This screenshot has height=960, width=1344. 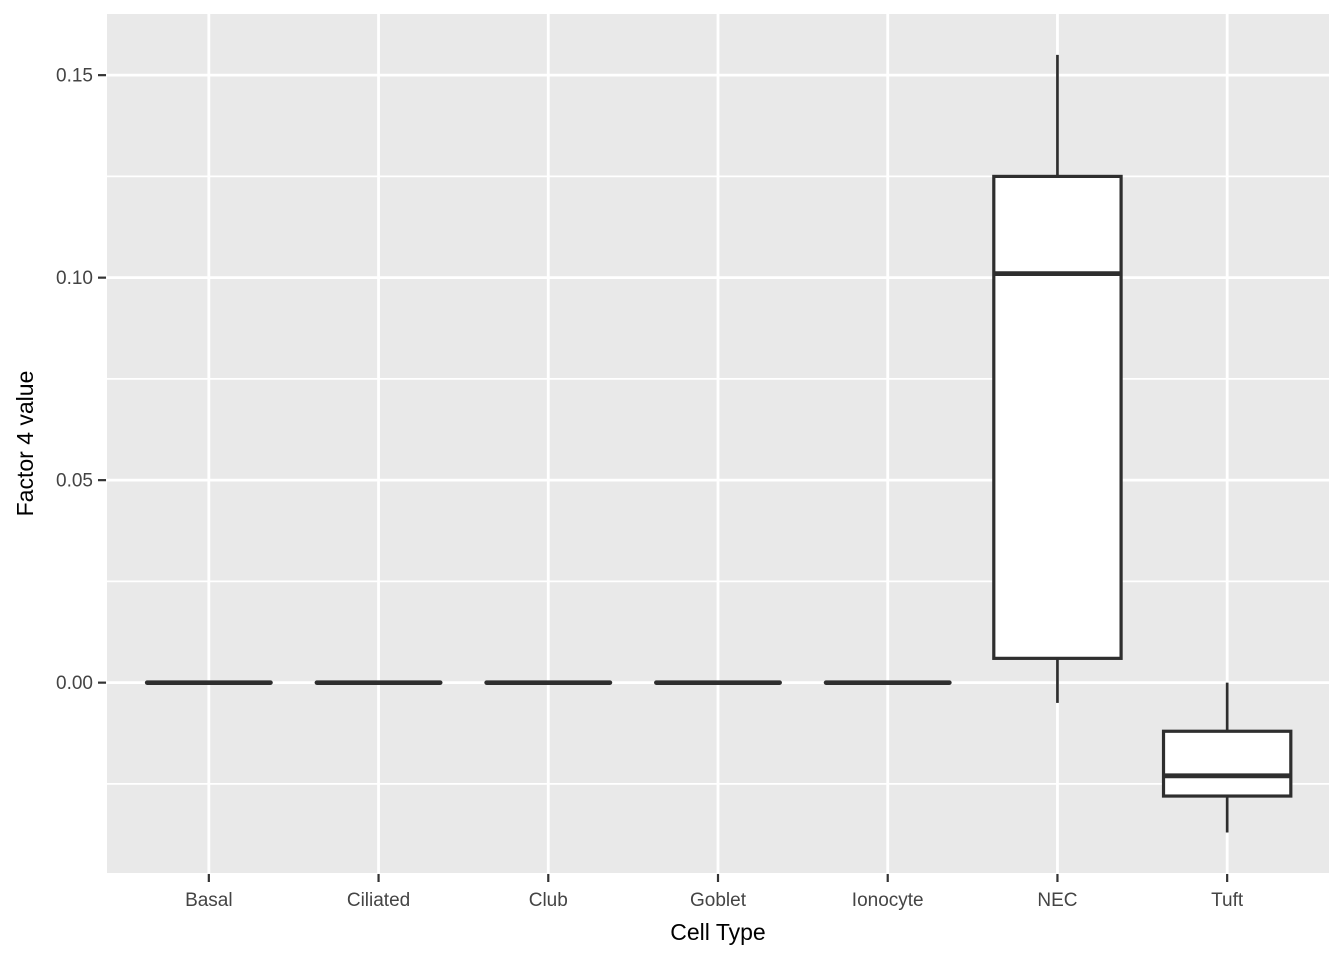 What do you see at coordinates (74, 683) in the screenshot?
I see `y-tick-label: 0.00` at bounding box center [74, 683].